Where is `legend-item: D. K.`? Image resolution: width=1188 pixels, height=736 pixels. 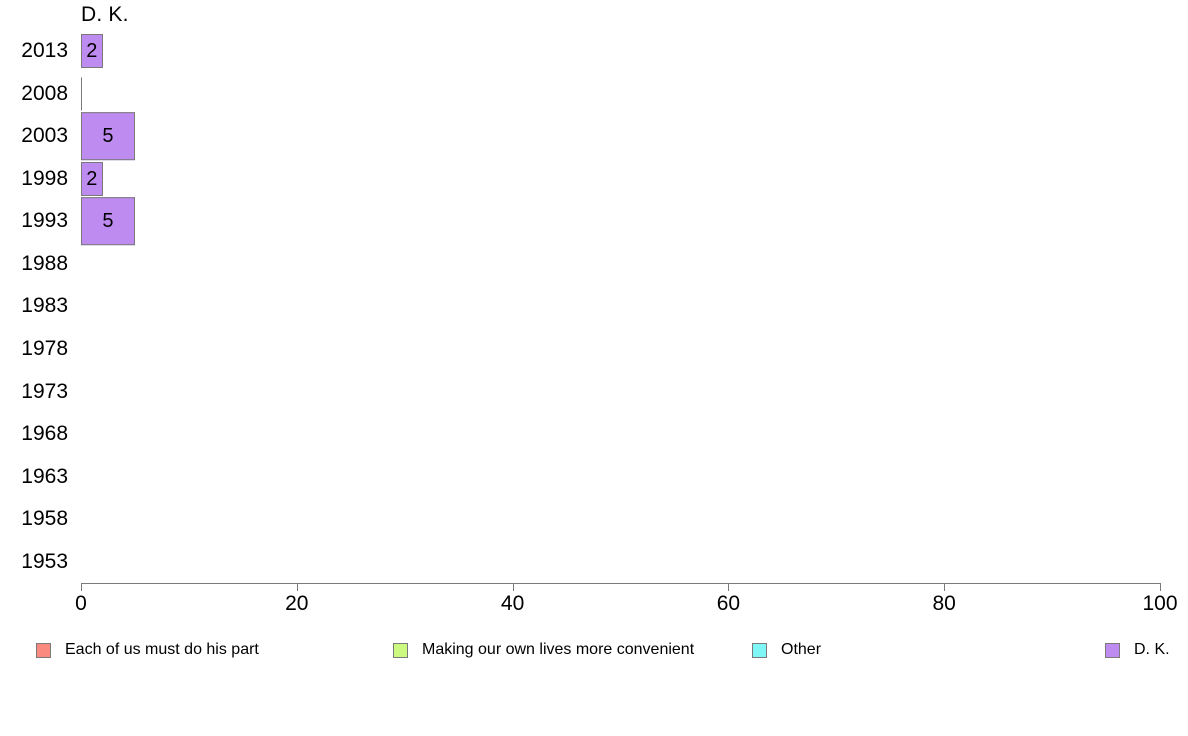 legend-item: D. K. is located at coordinates (1137, 650).